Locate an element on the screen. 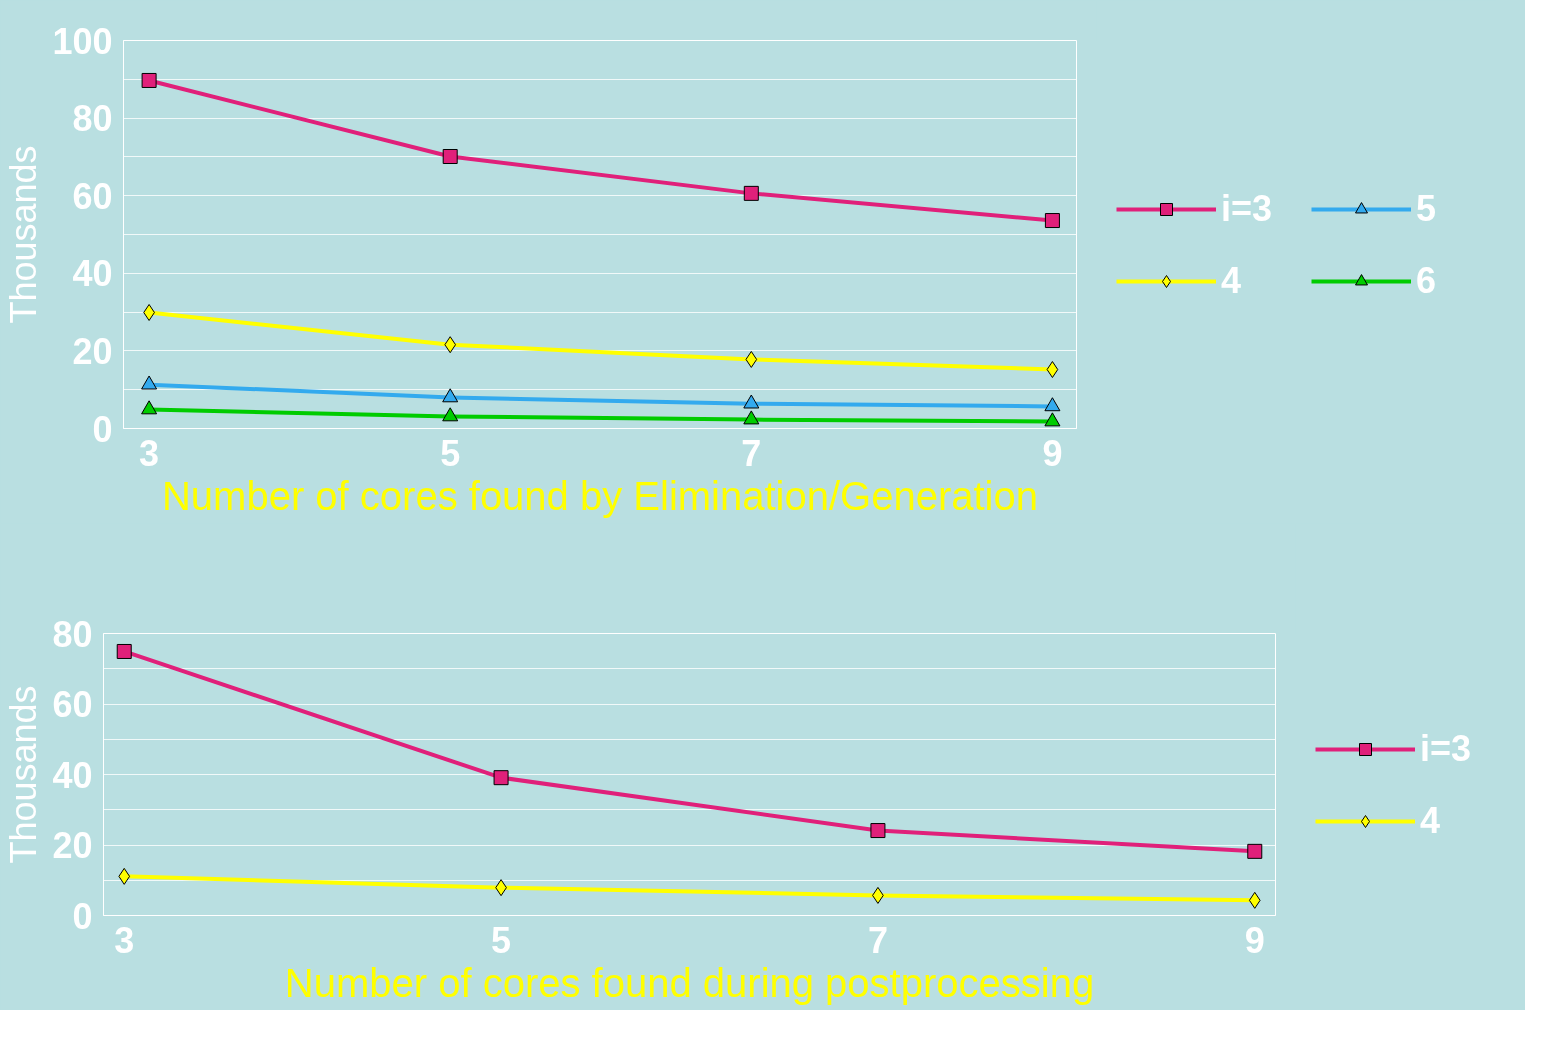 The height and width of the screenshot is (1060, 1562). legend-label: 5 is located at coordinates (1427, 209).